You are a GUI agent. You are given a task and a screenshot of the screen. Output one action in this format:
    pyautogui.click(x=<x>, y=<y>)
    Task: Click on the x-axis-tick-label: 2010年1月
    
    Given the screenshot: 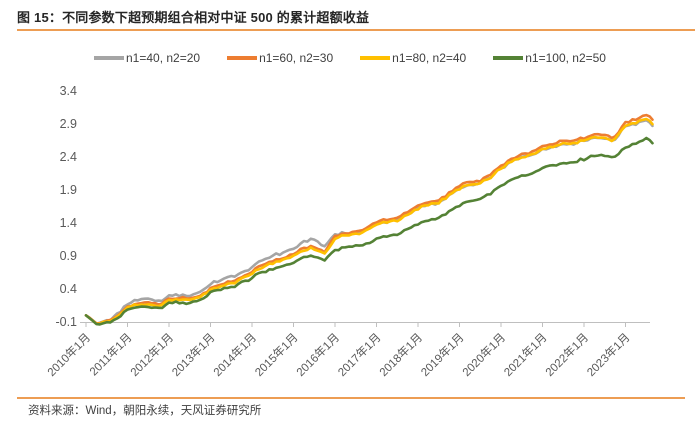 What is the action you would take?
    pyautogui.click(x=68, y=354)
    